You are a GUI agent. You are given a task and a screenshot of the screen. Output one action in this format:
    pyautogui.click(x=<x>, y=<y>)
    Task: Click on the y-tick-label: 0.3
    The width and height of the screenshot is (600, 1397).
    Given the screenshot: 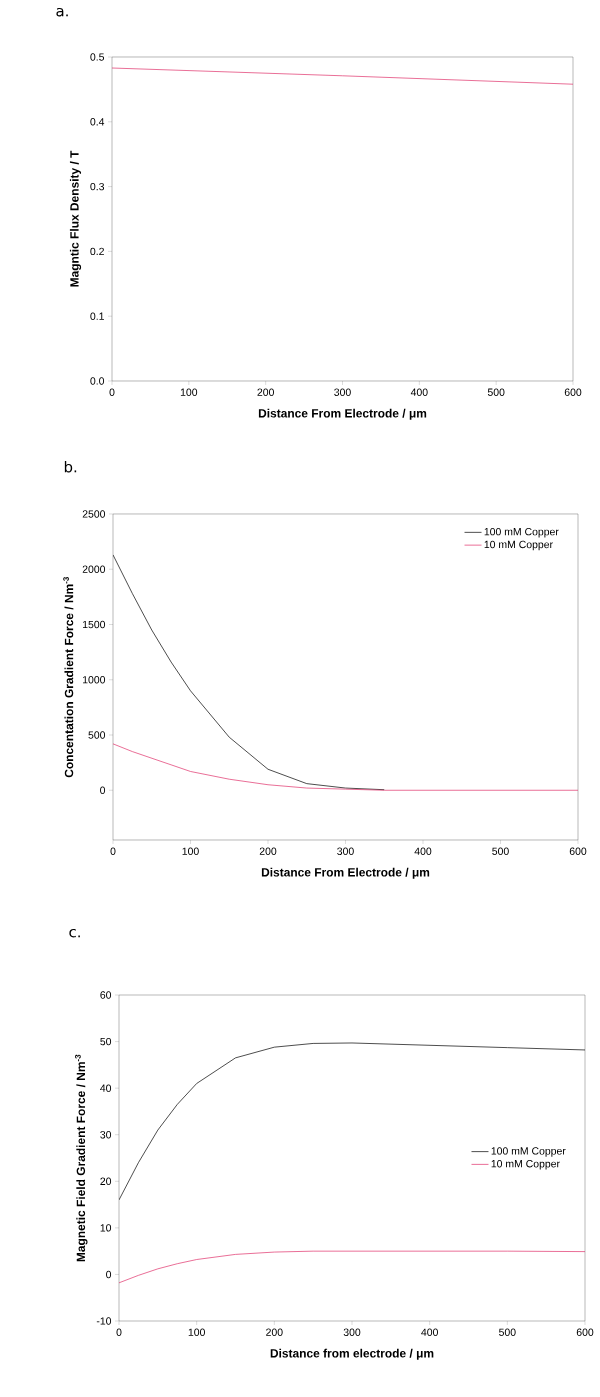 What is the action you would take?
    pyautogui.click(x=97, y=186)
    